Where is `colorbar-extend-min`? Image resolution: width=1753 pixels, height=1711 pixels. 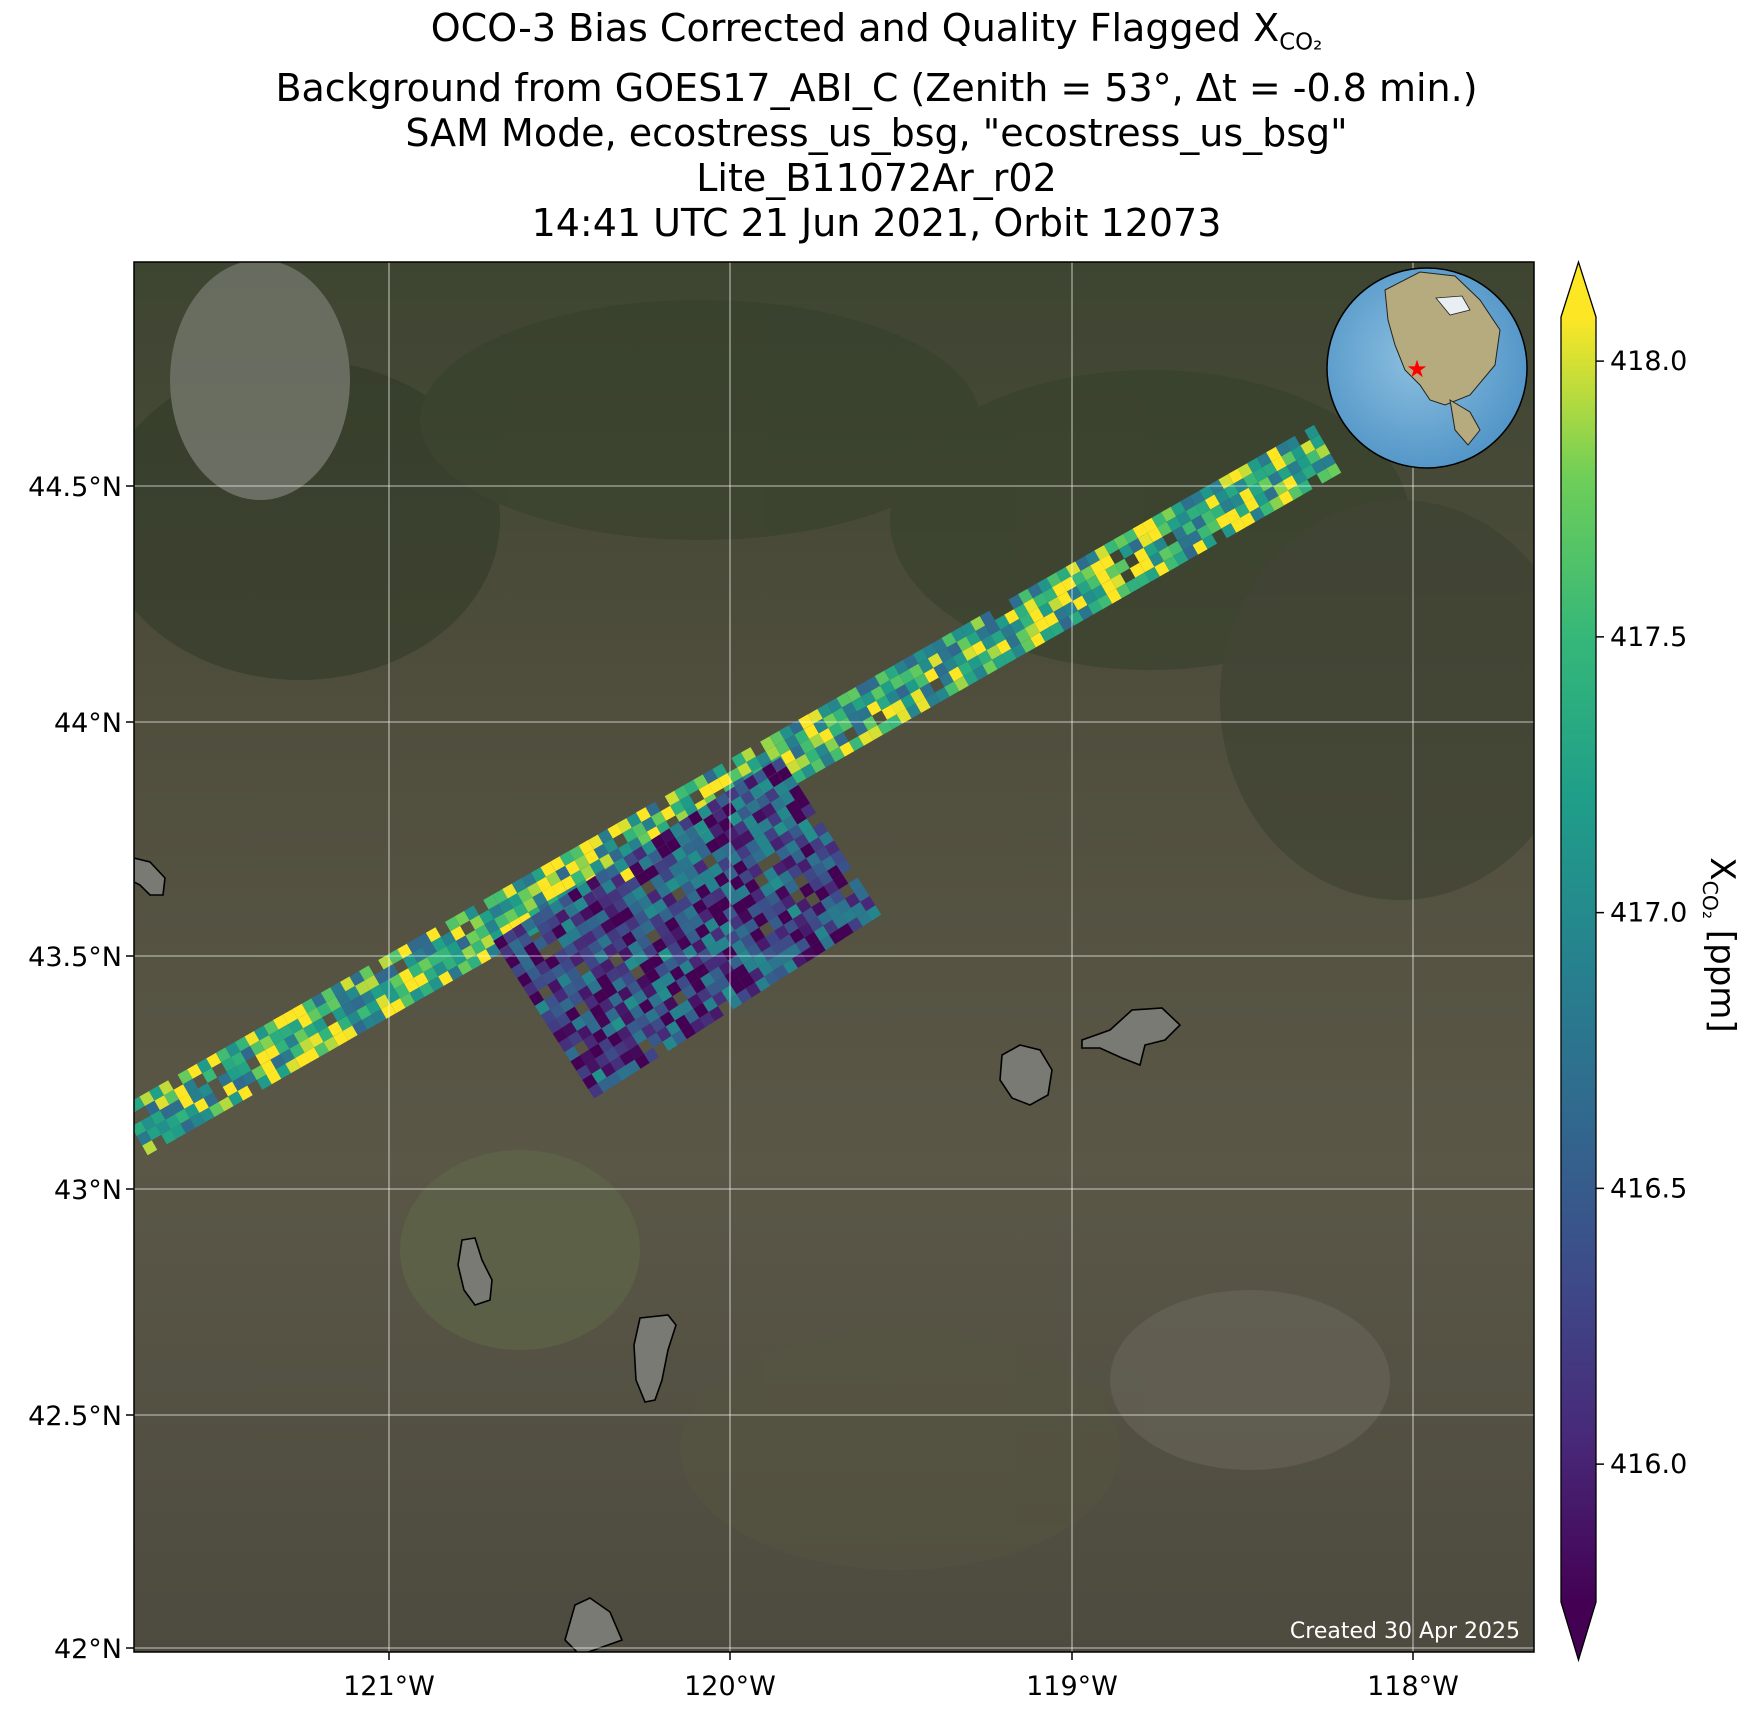
colorbar-extend-min is located at coordinates (1578, 1631).